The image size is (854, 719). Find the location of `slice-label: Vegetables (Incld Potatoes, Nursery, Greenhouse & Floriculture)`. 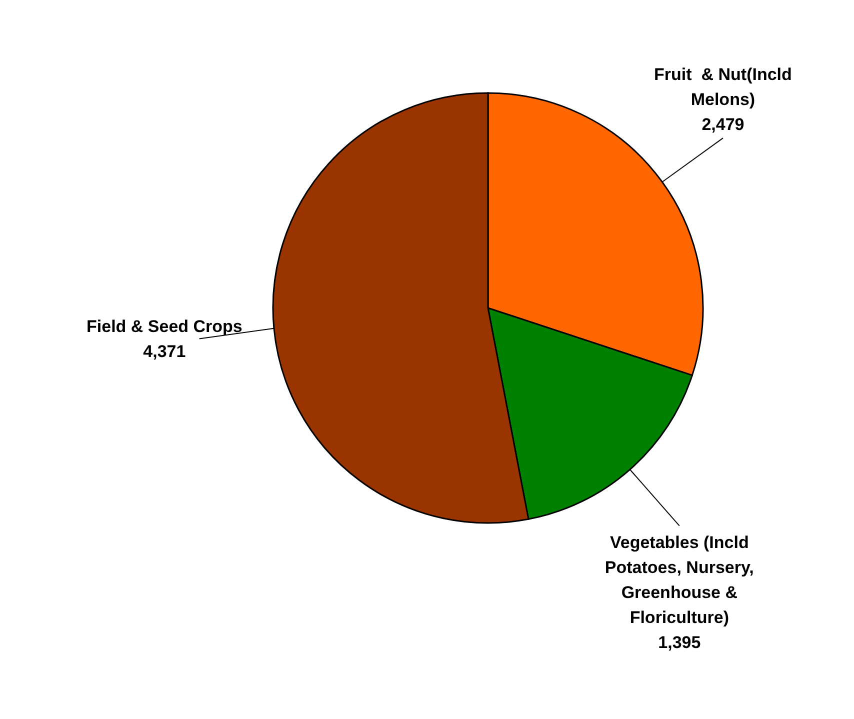

slice-label: Vegetables (Incld Potatoes, Nursery, Greenhouse & Floriculture) is located at coordinates (679, 579).